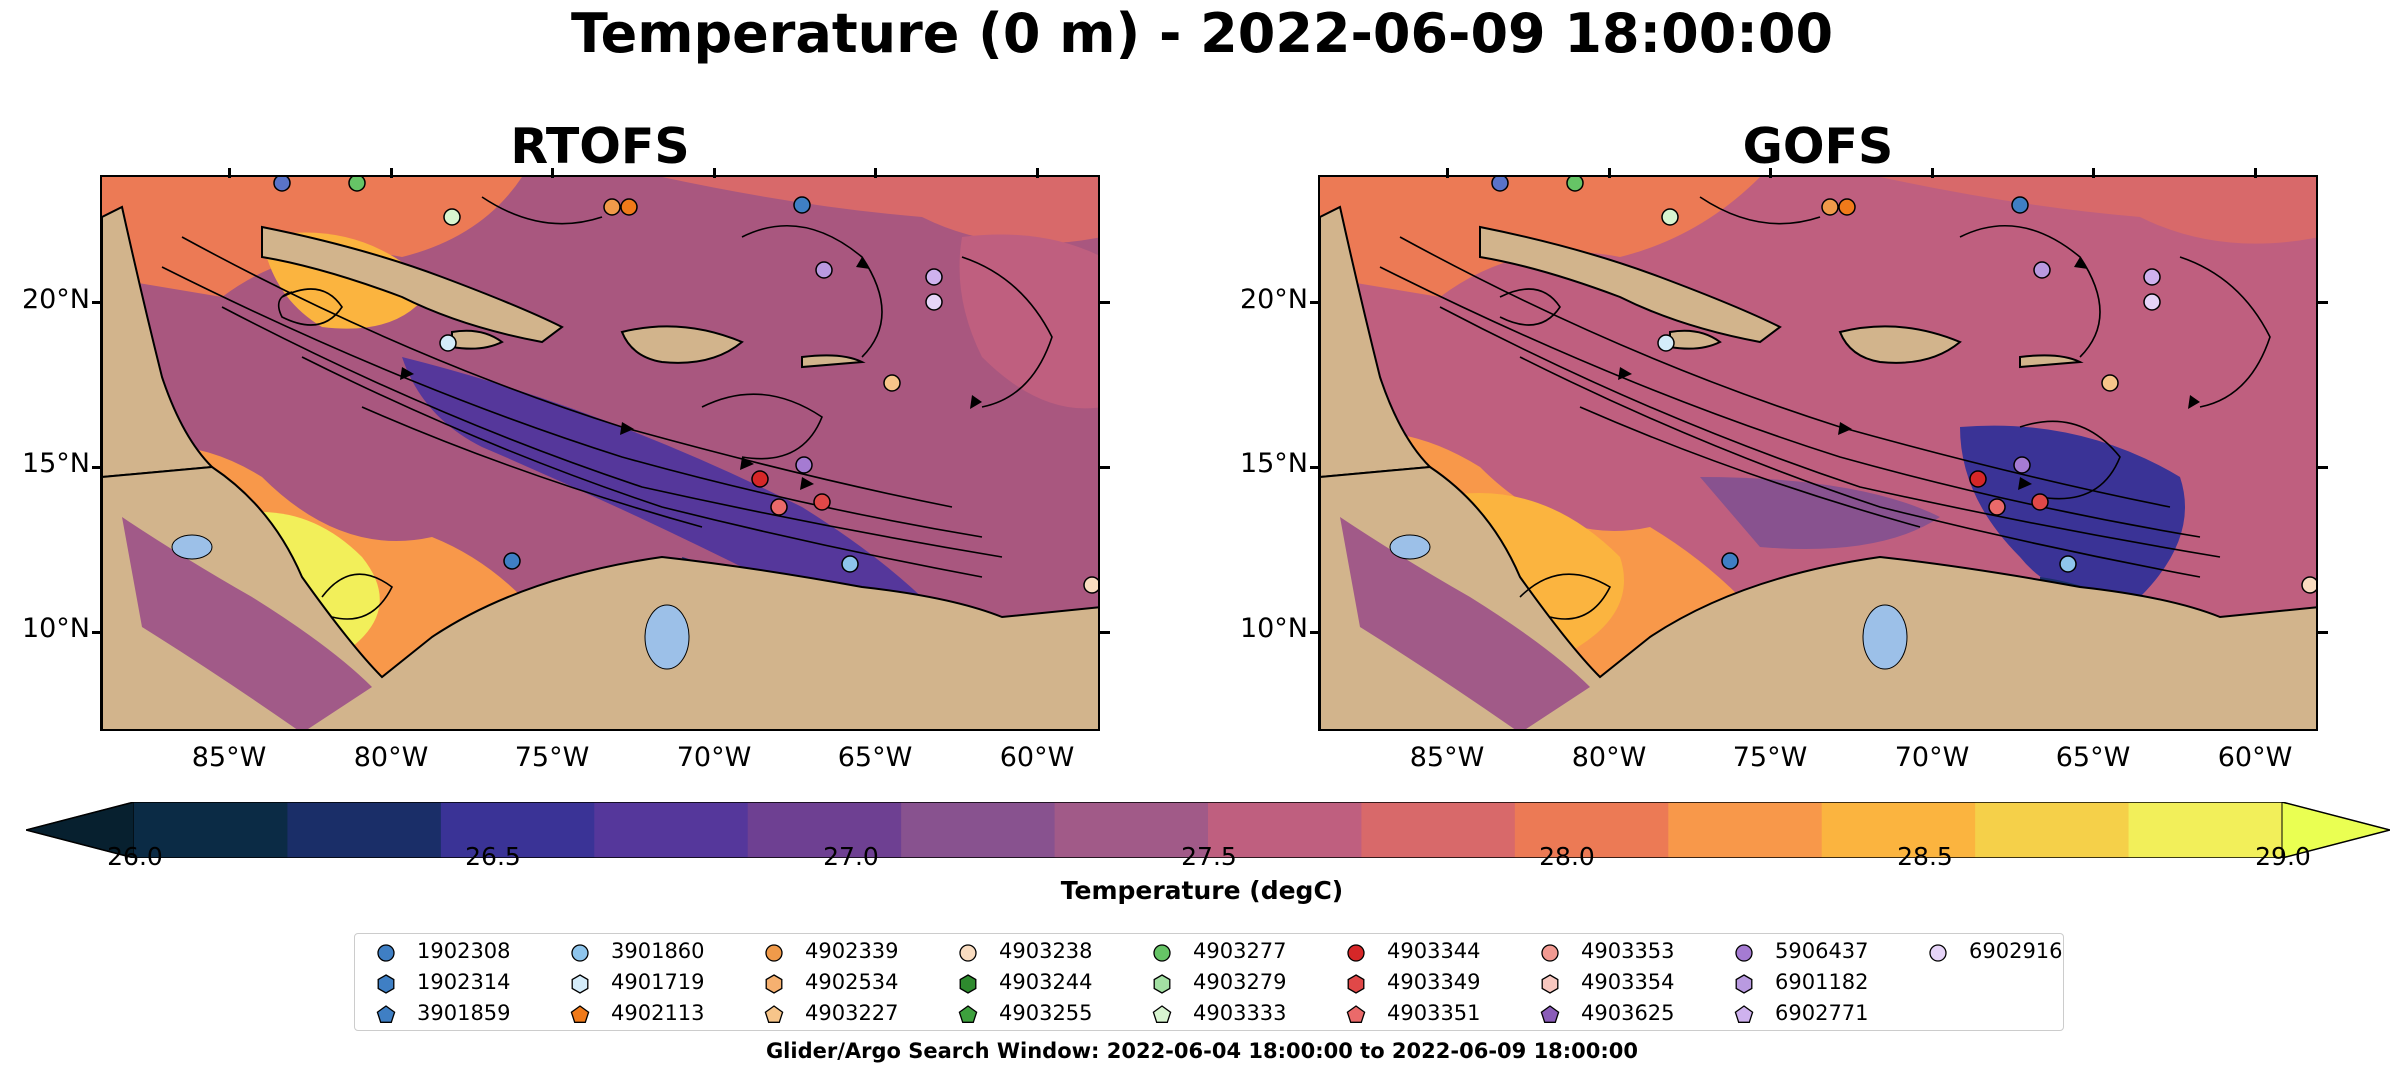  I want to click on lon-tick-label: 60°W, so click(1037, 757).